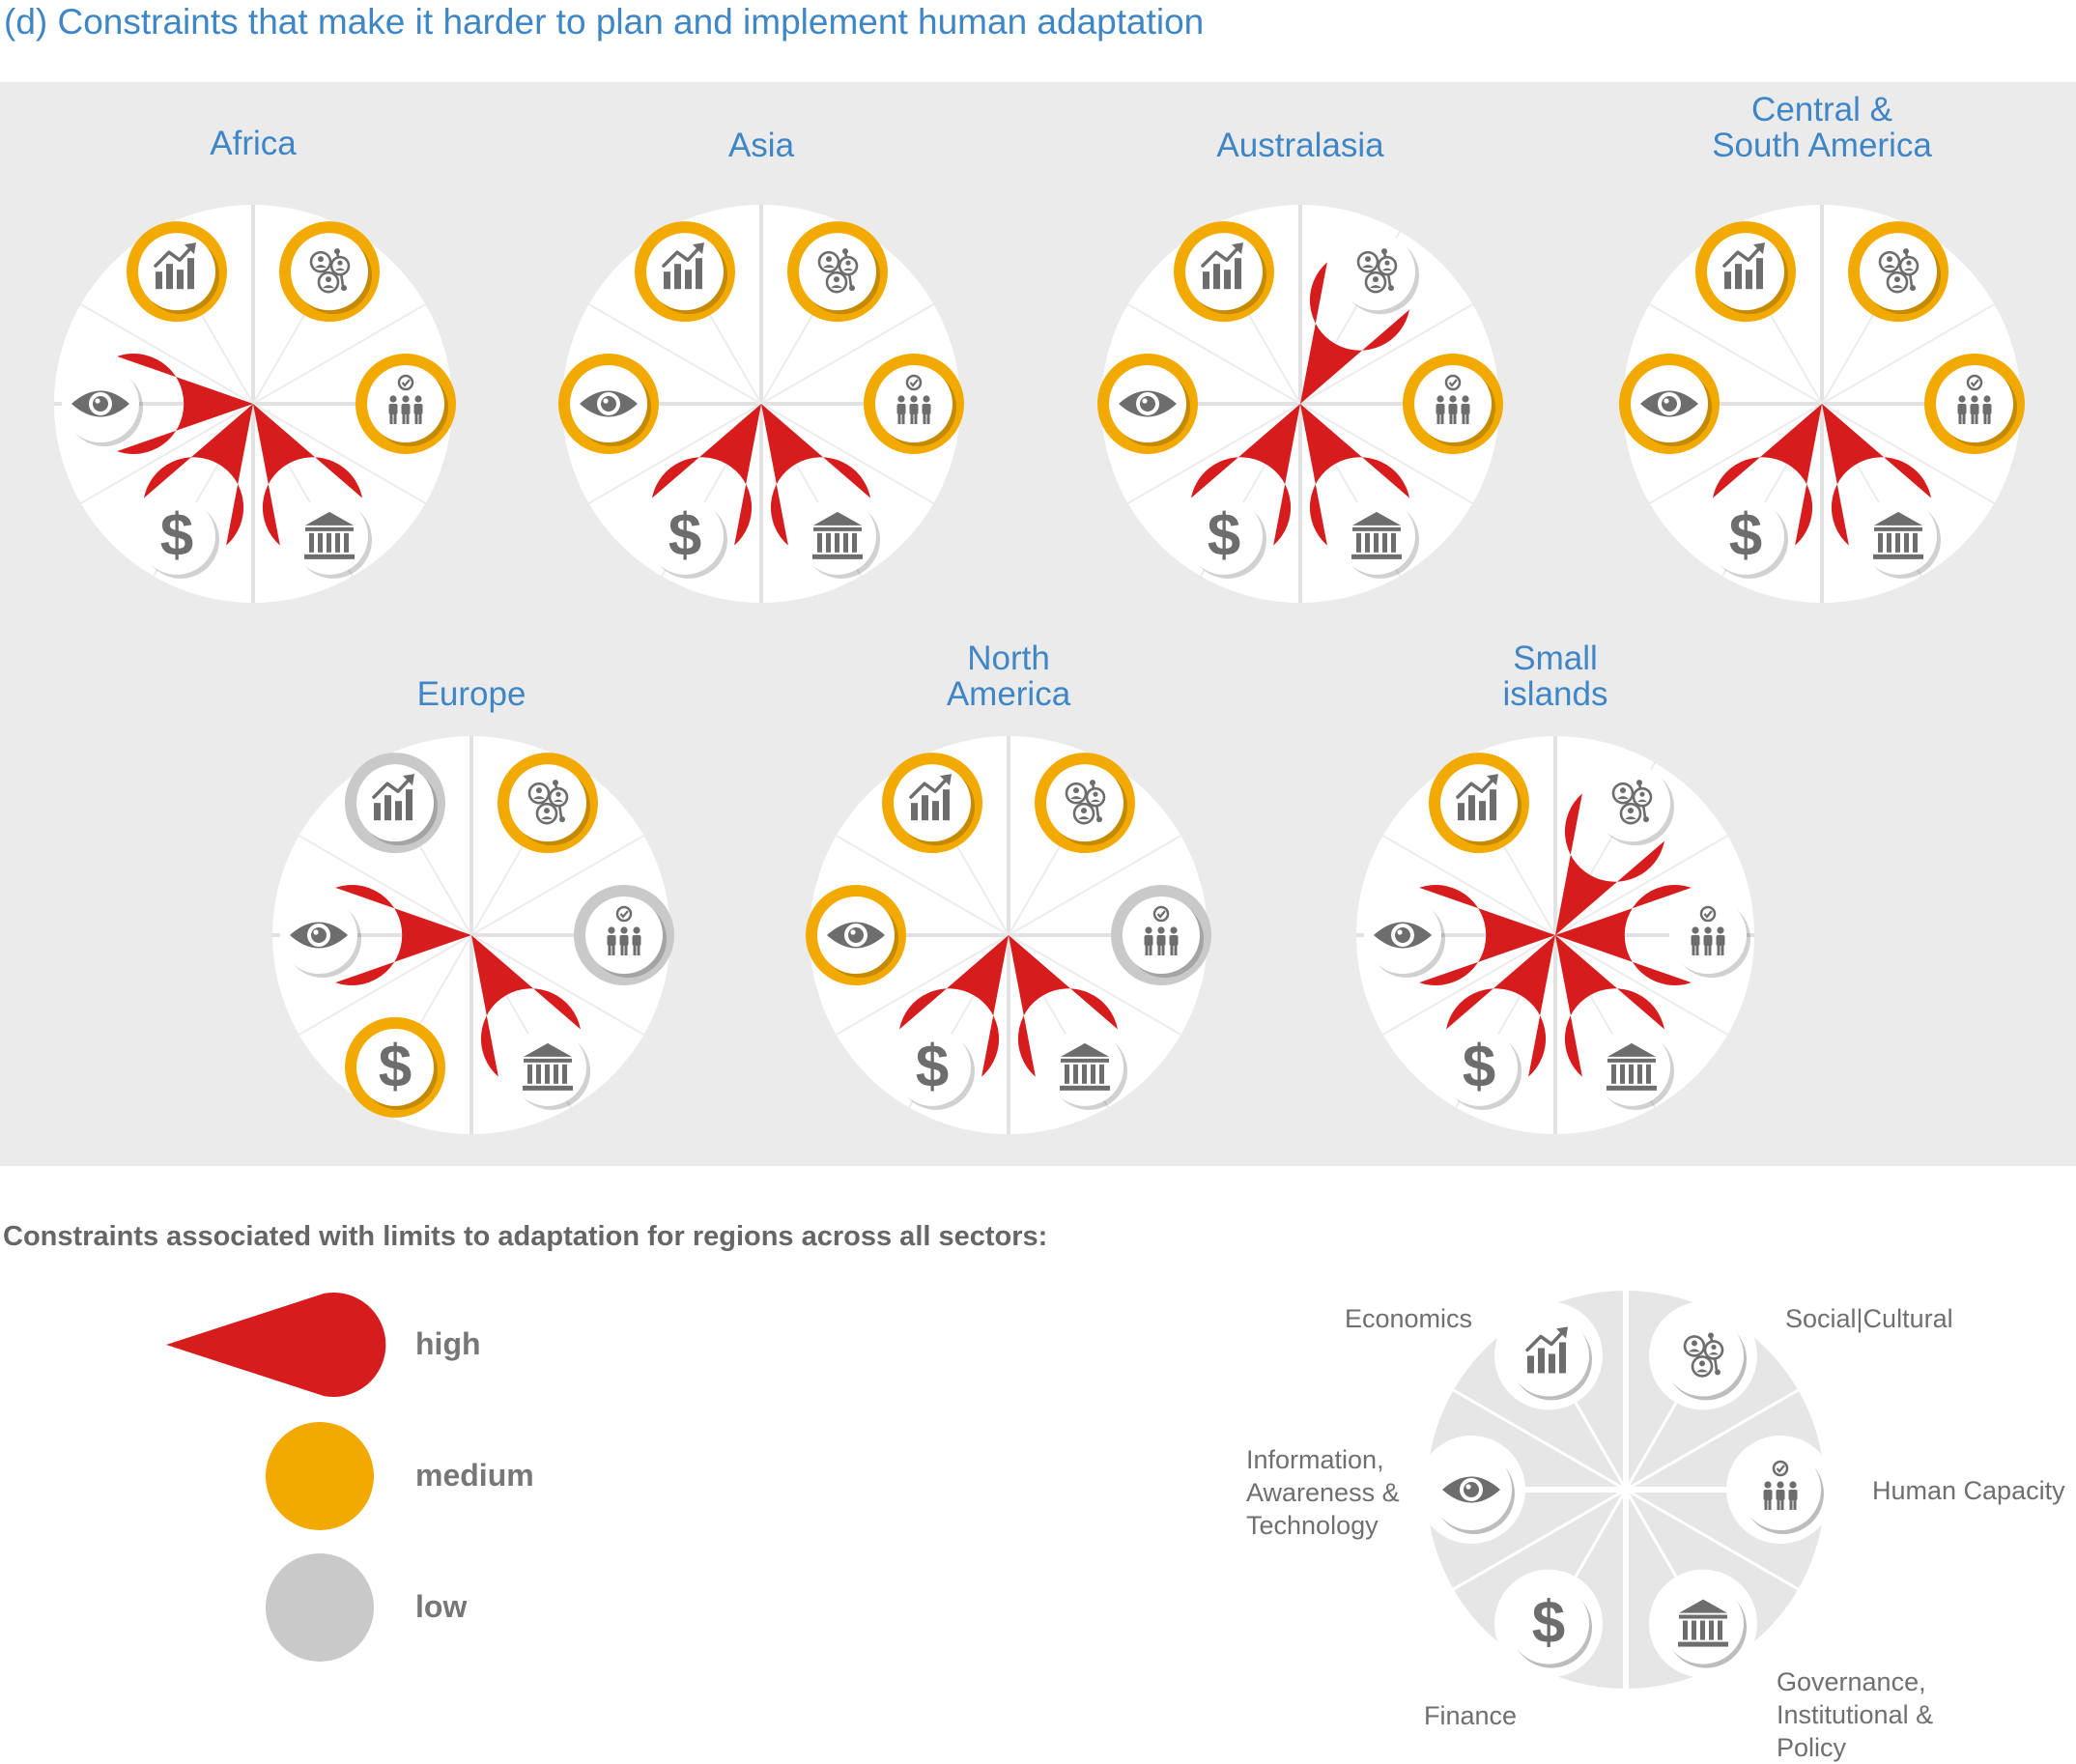 This screenshot has width=2076, height=1764. Describe the element at coordinates (1968, 1490) in the screenshot. I see `key-label: Human Capacity` at that location.